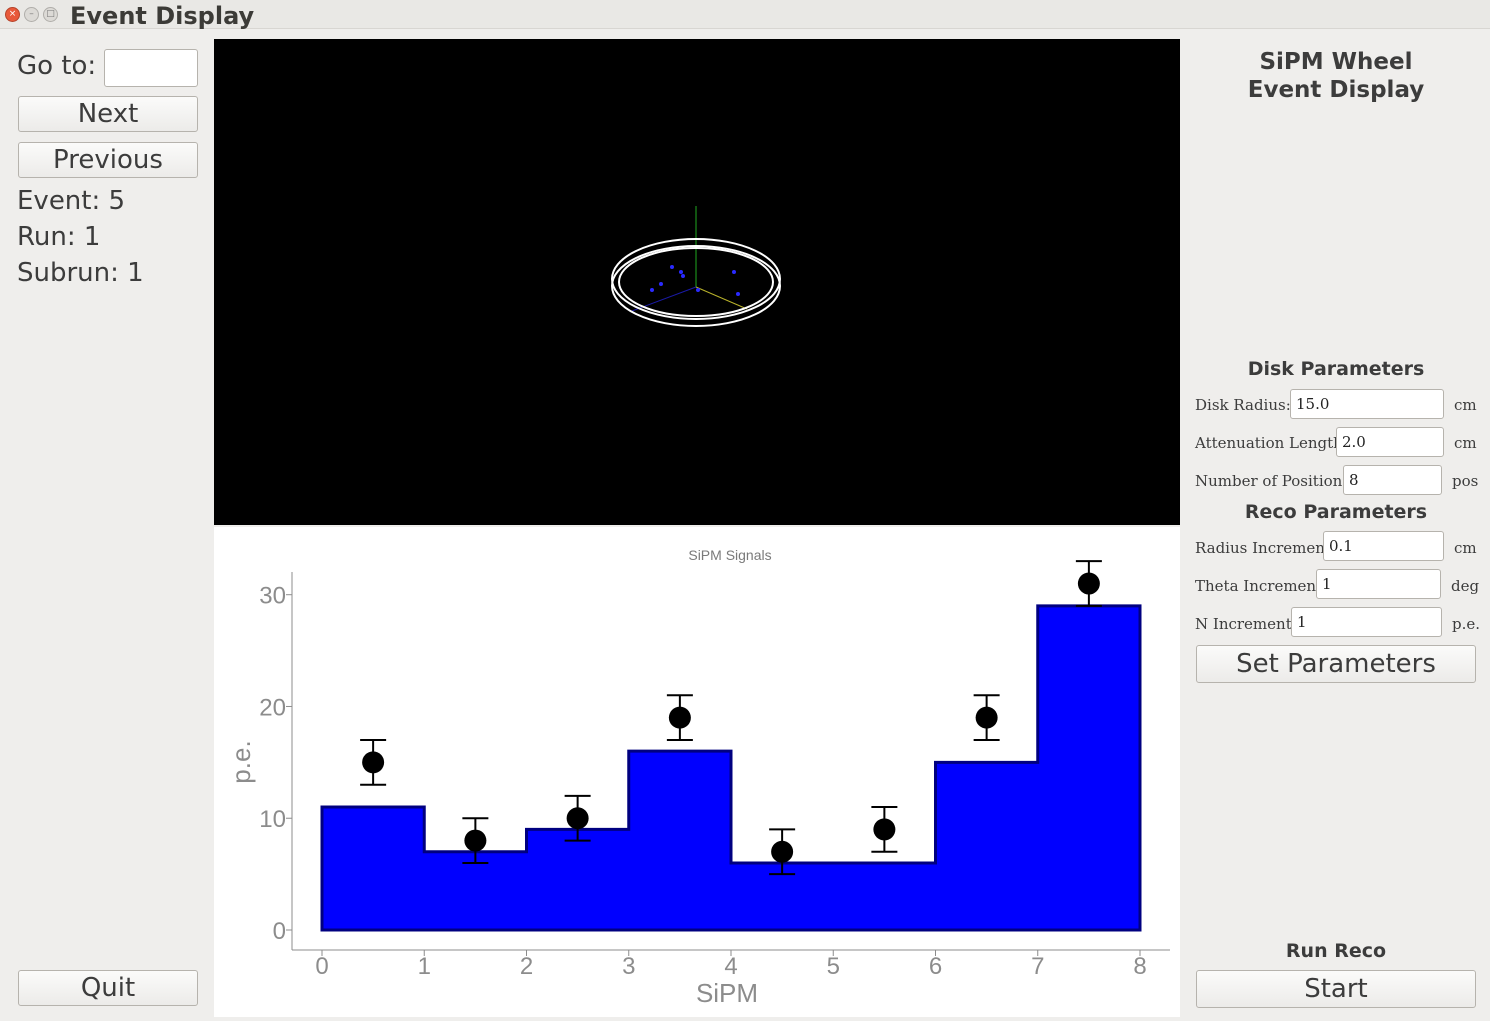 Image resolution: width=1490 pixels, height=1021 pixels. Describe the element at coordinates (628, 966) in the screenshot. I see `x-tick-label: 3` at that location.